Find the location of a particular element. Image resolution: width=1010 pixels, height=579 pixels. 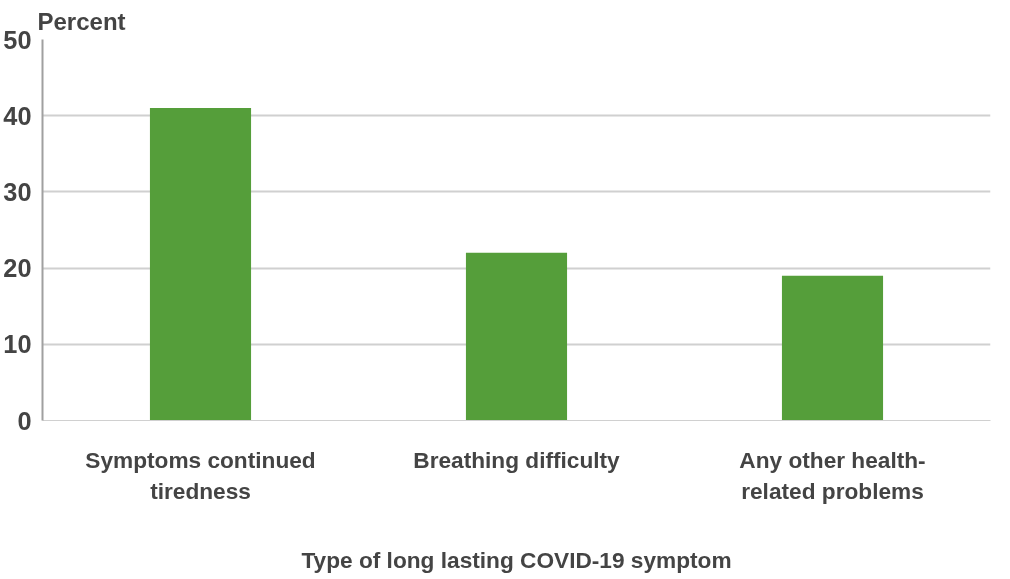

y-tick-label: 0 is located at coordinates (24, 420).